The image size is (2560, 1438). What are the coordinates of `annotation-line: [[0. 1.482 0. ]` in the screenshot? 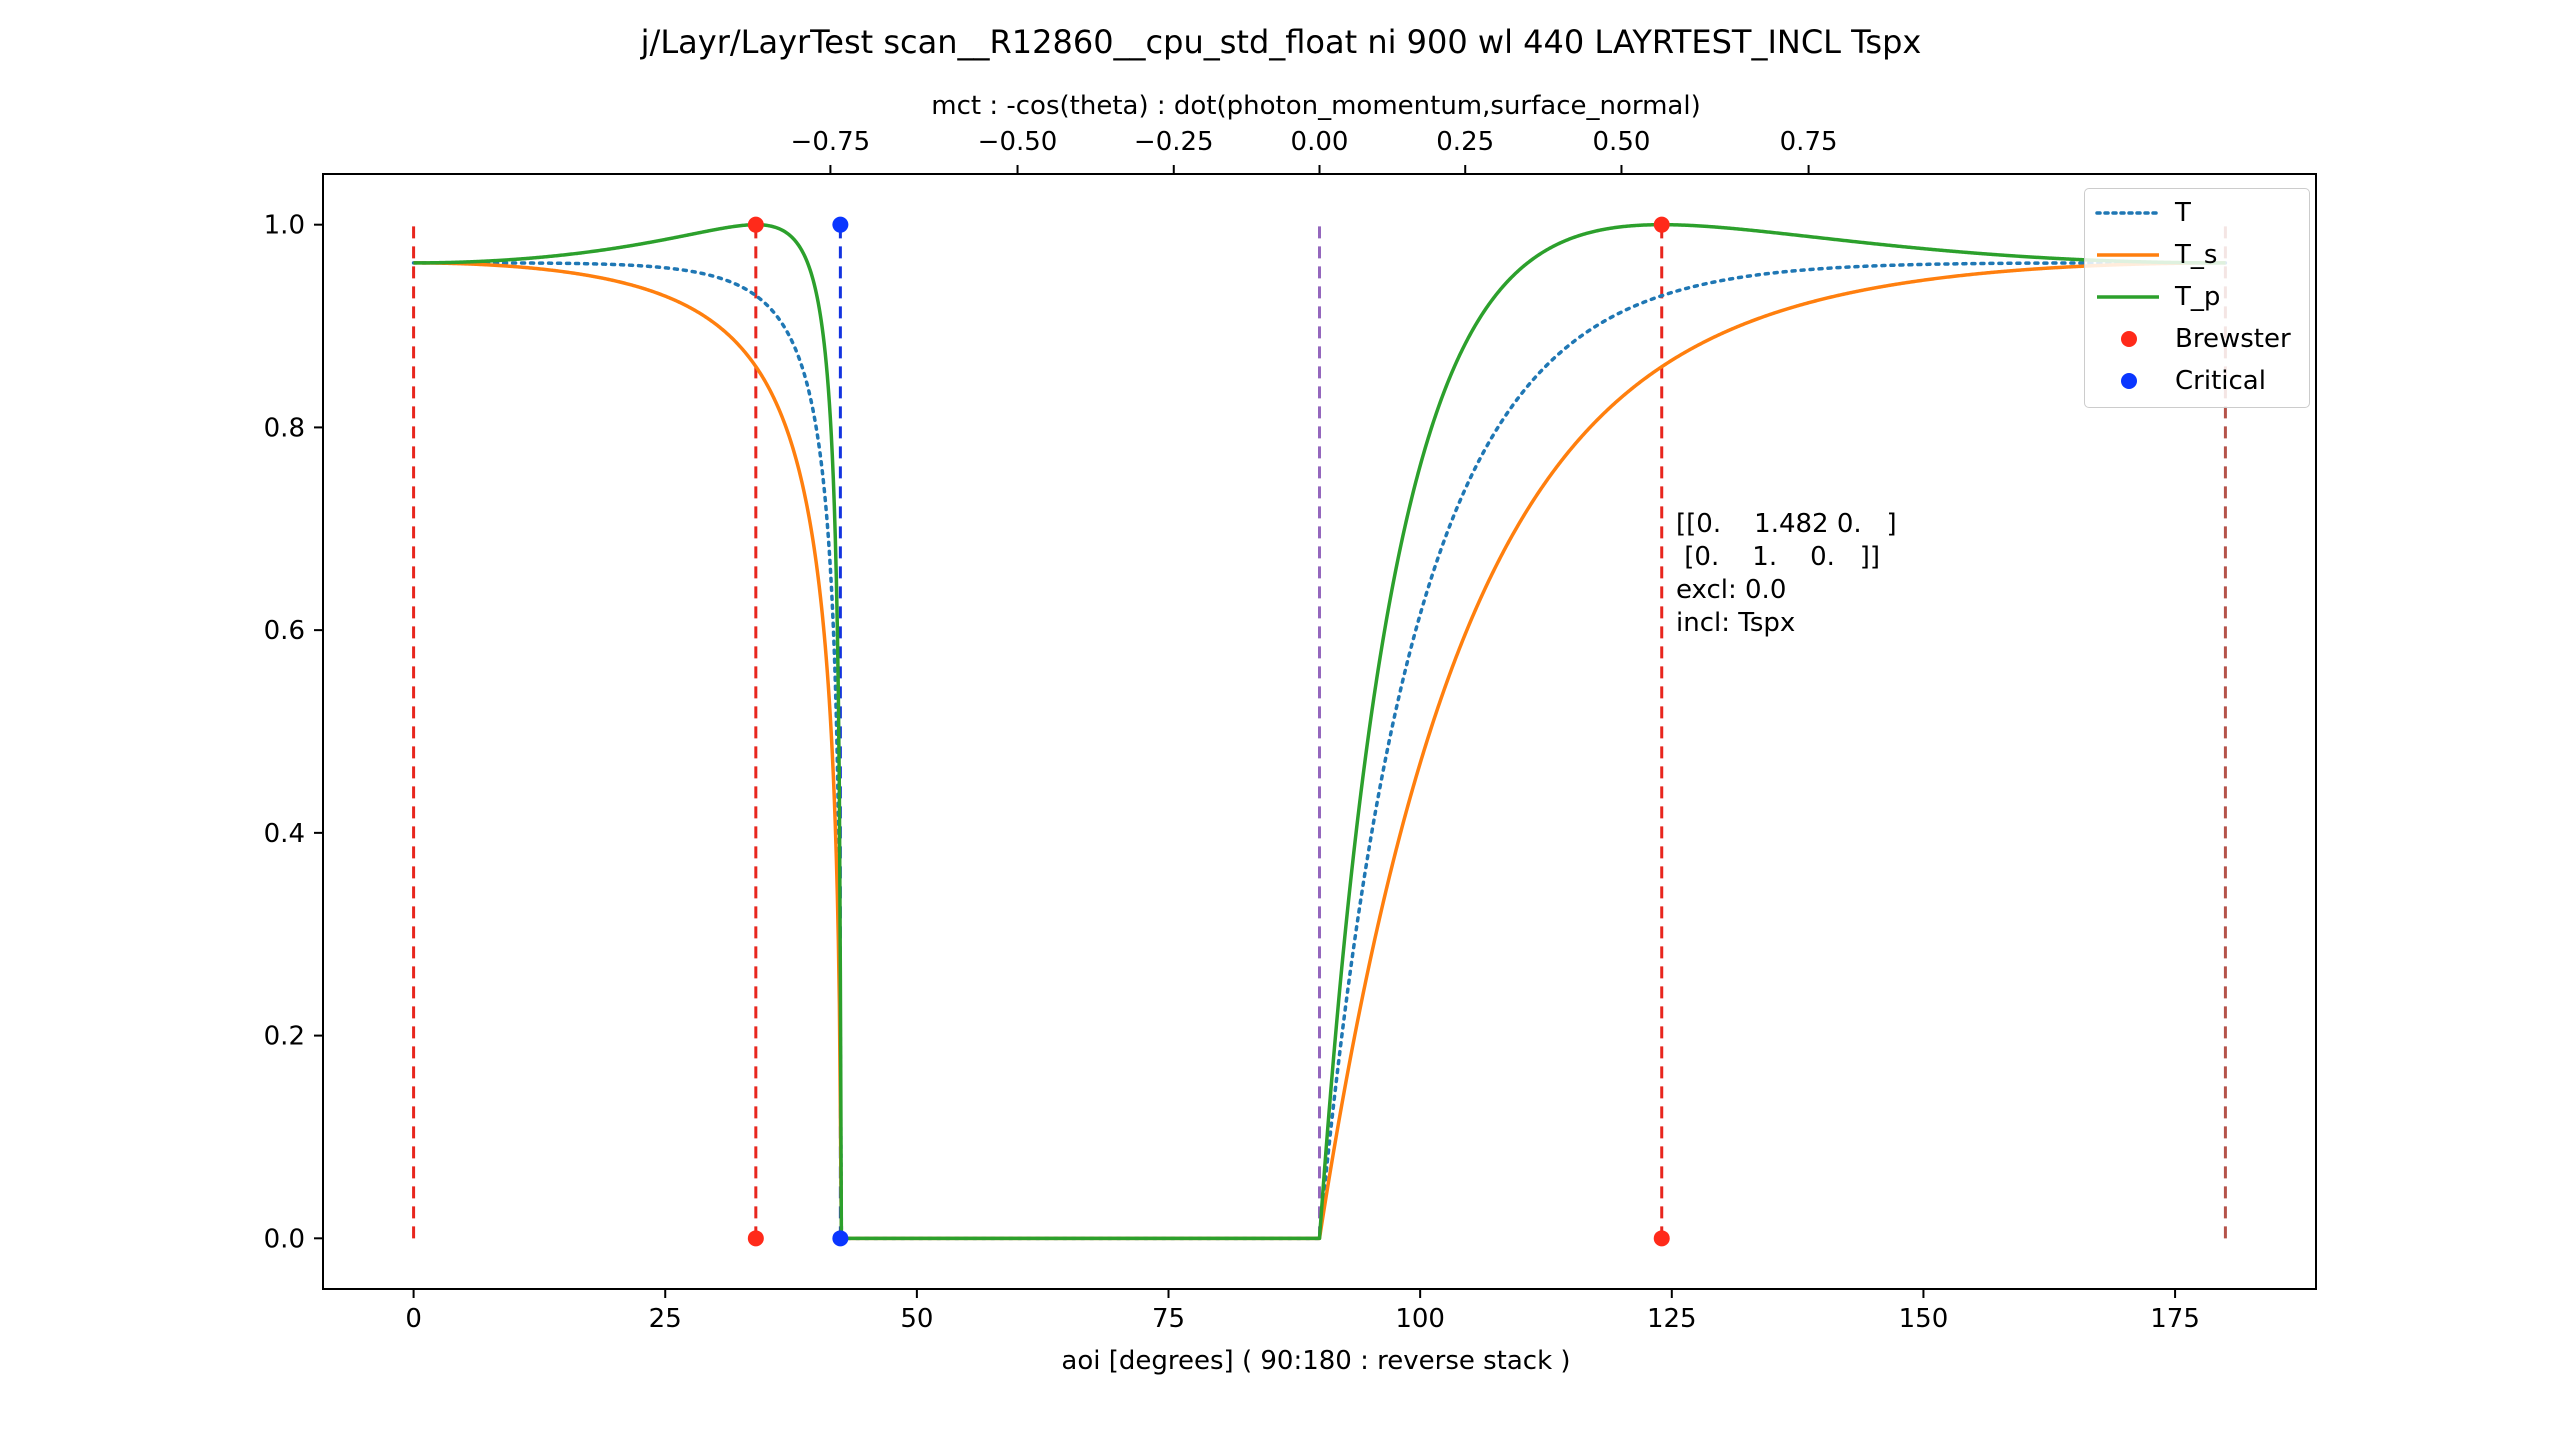 It's located at (1786, 524).